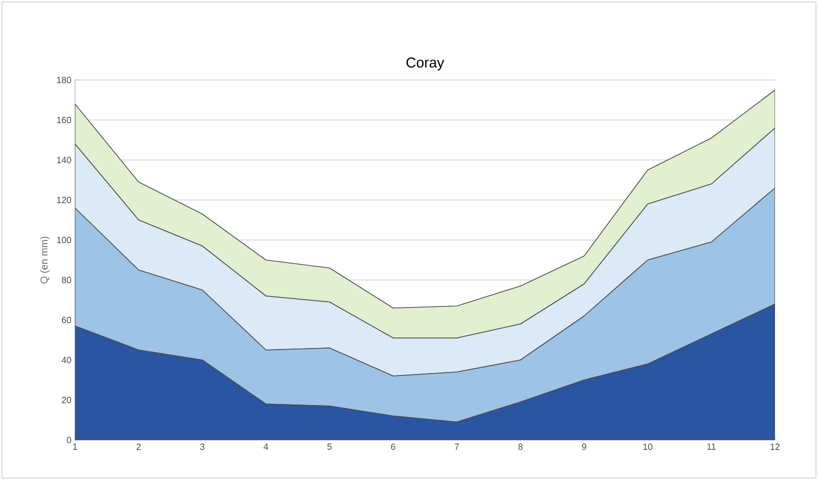  I want to click on x-tick-label: 12, so click(775, 447).